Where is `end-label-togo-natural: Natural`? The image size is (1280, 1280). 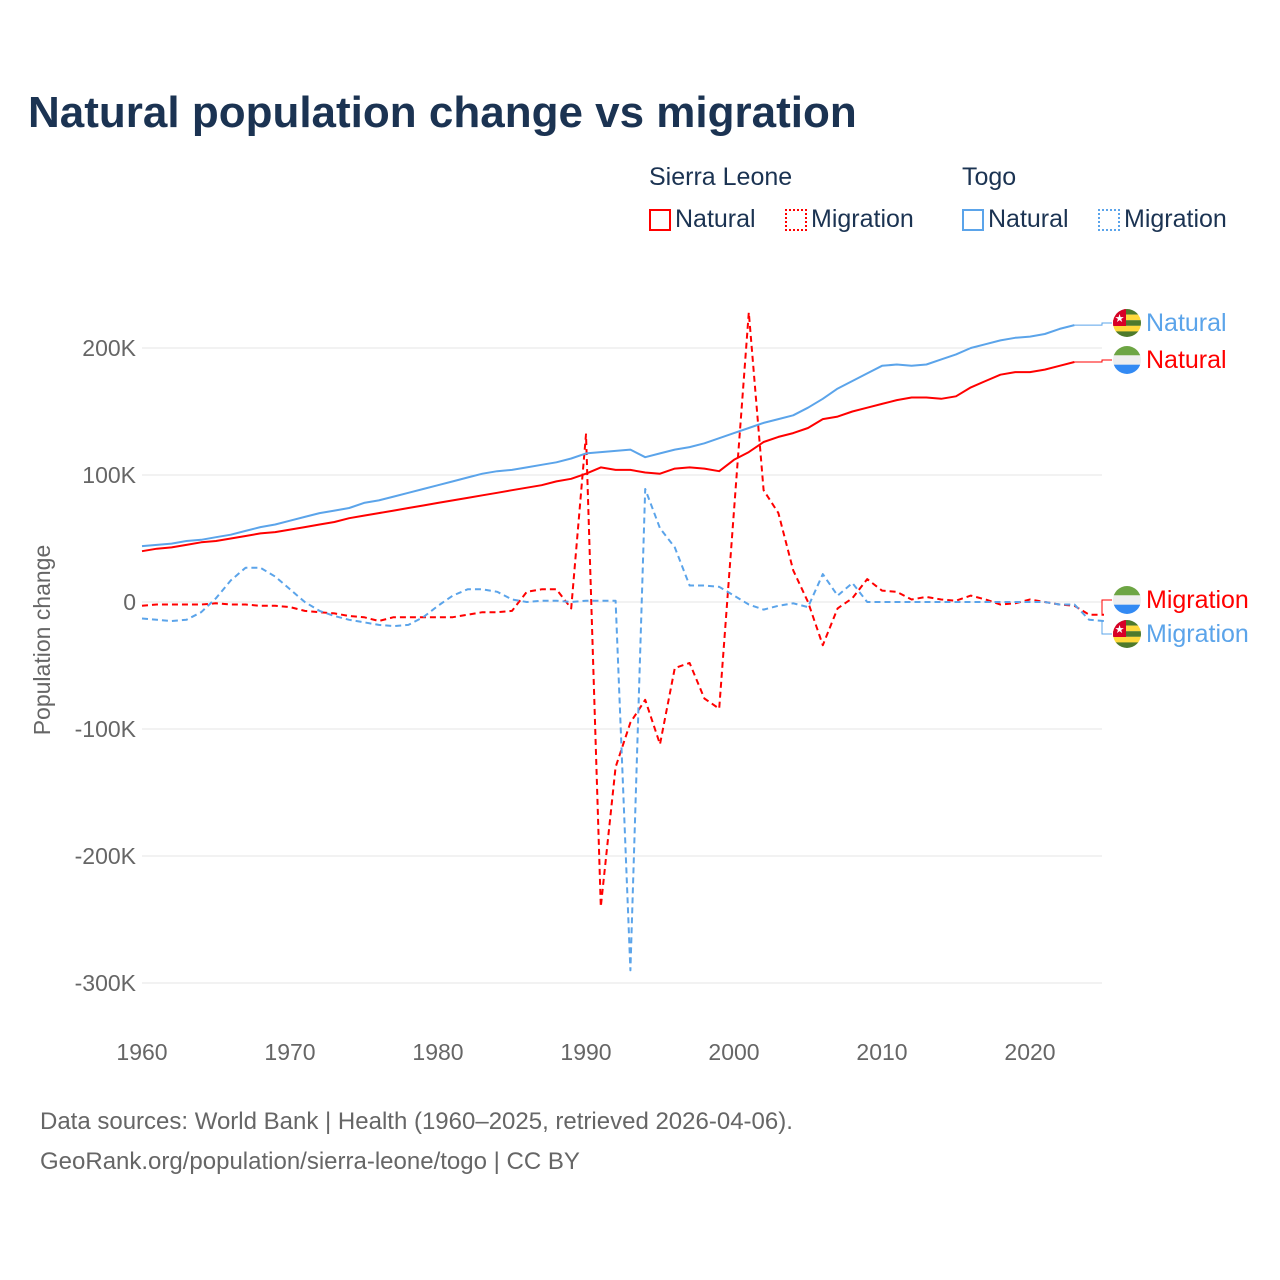
end-label-togo-natural: Natural is located at coordinates (1186, 323).